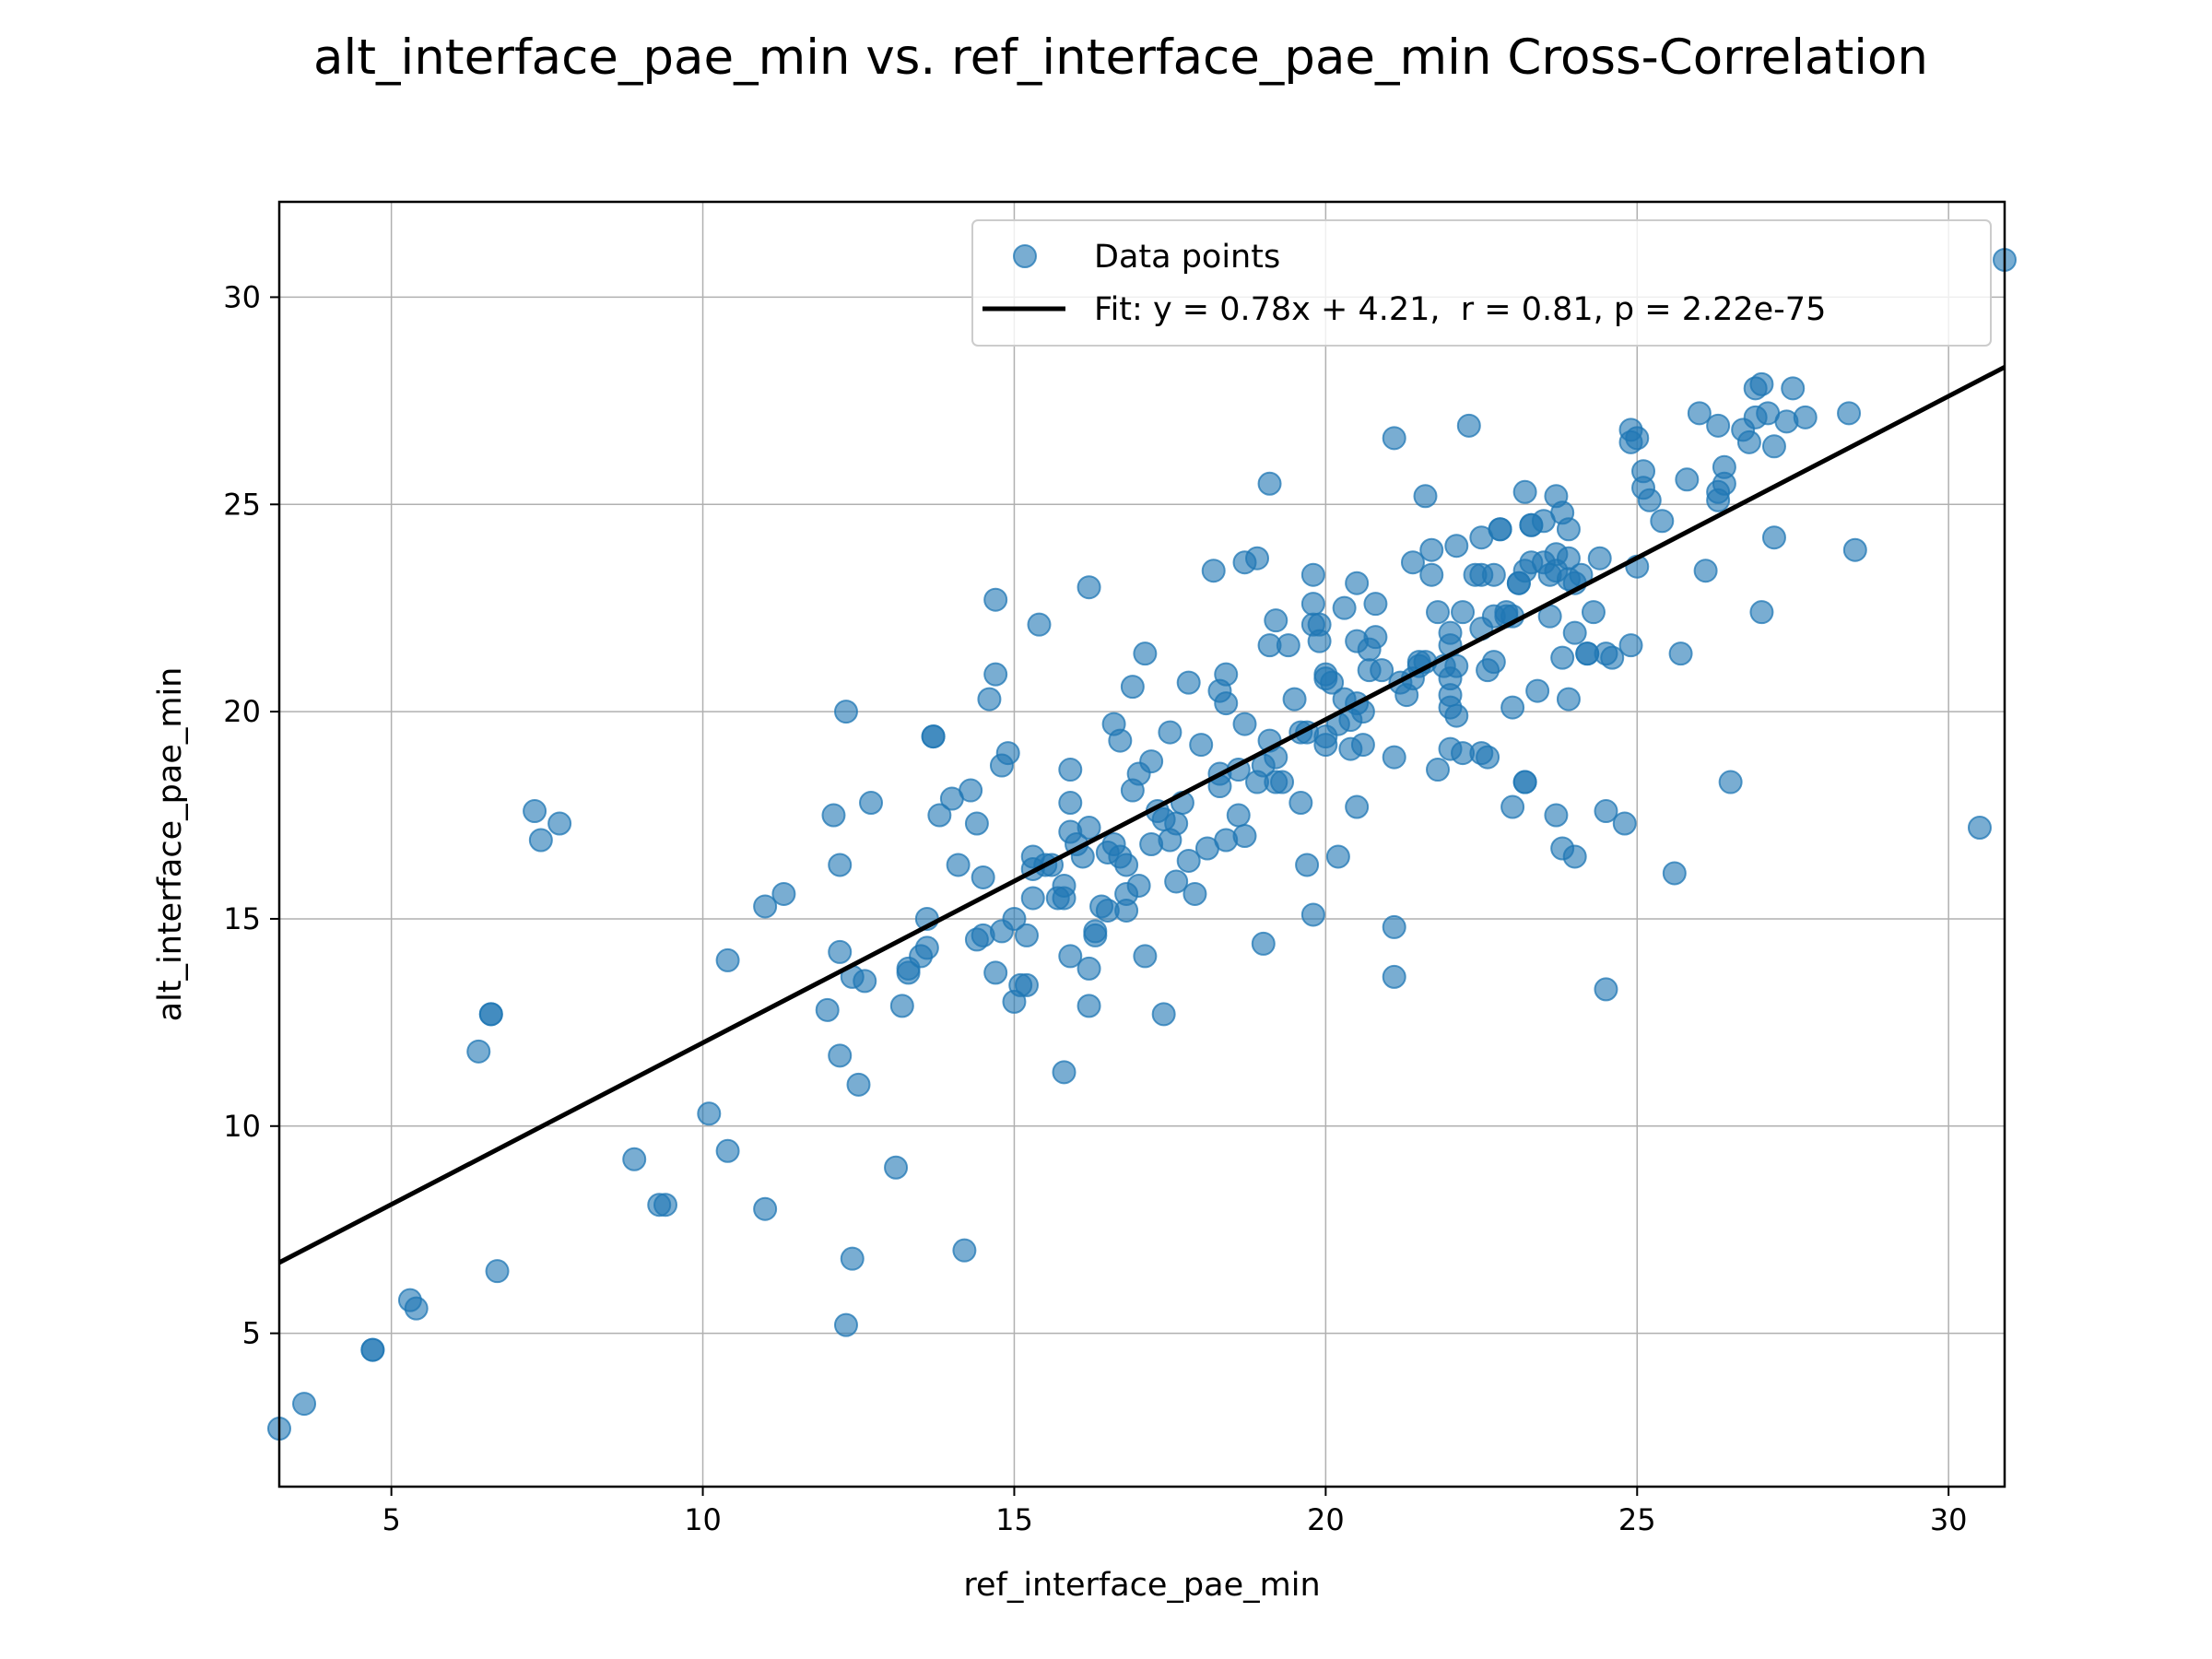 The image size is (2212, 1659). Describe the element at coordinates (1025, 256) in the screenshot. I see `legend-marker-data-points` at that location.